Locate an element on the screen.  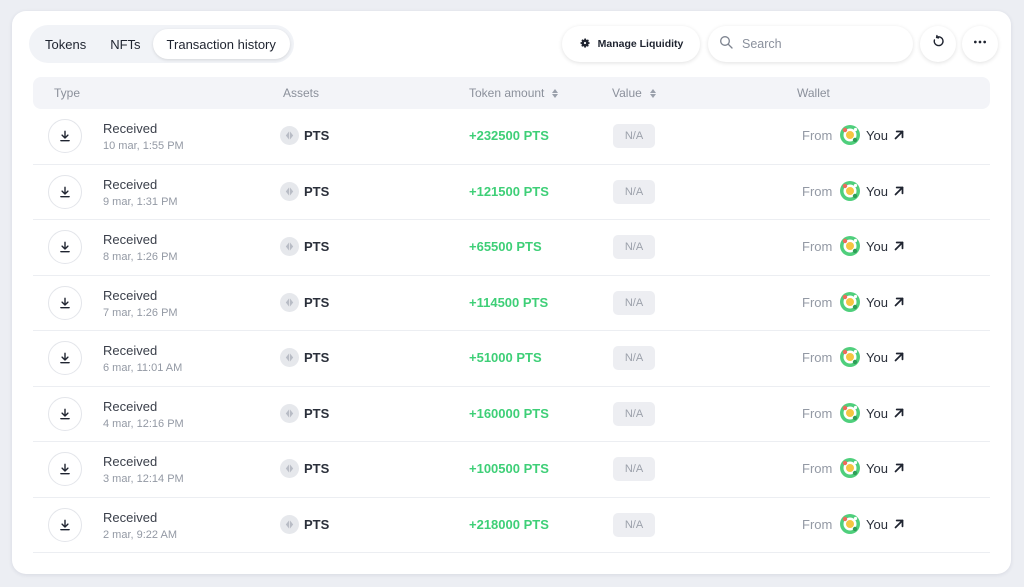
header-value: Value is located at coordinates (634, 93).